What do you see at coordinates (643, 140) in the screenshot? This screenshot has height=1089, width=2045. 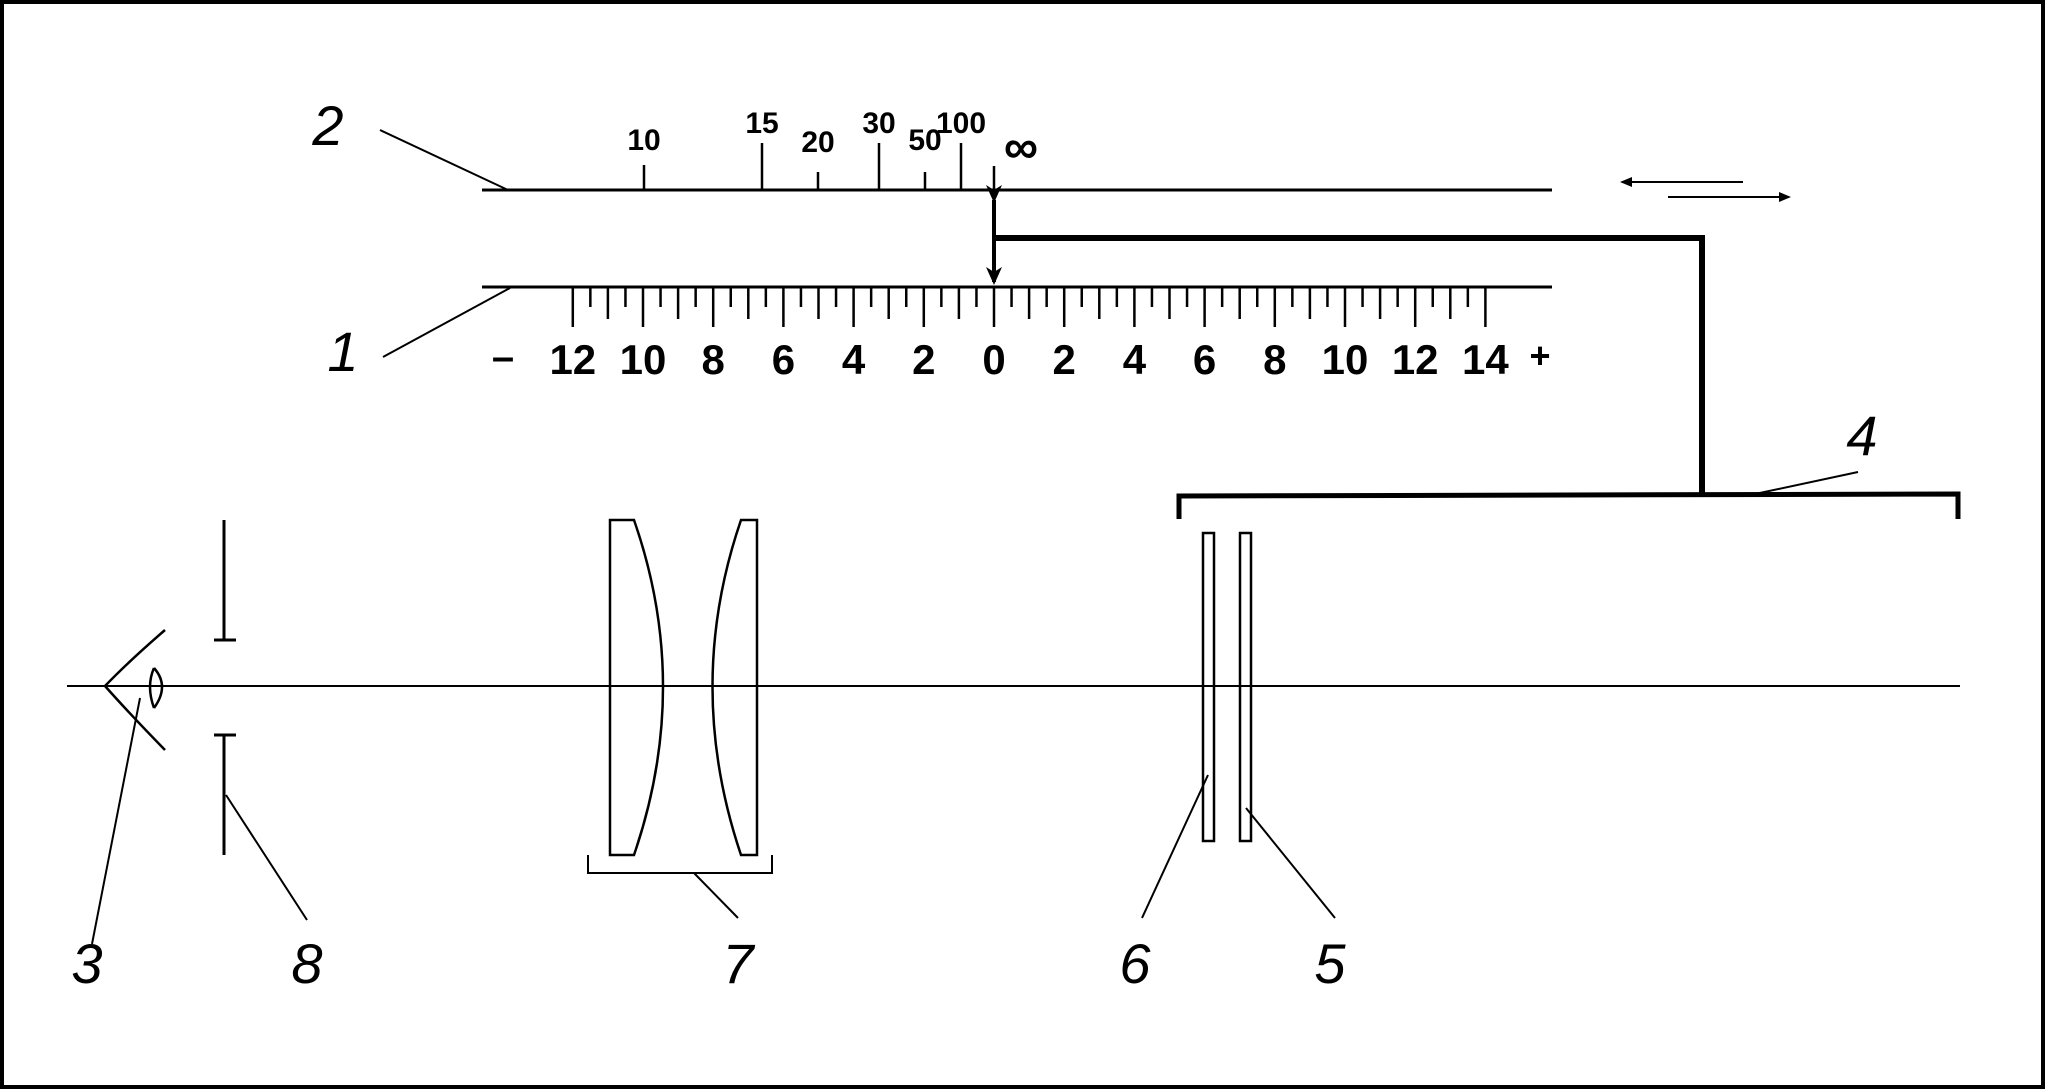 I see `distance-scale-label: 10` at bounding box center [643, 140].